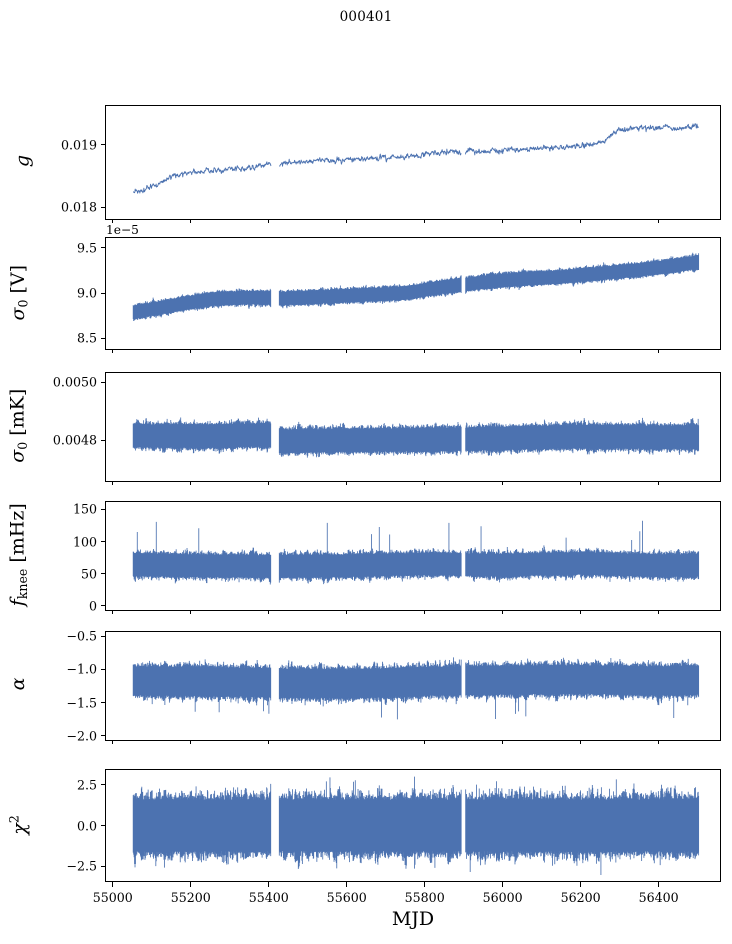 This screenshot has width=732, height=944. What do you see at coordinates (81, 703) in the screenshot?
I see `y-tick-label-alpha-2: −1.5` at bounding box center [81, 703].